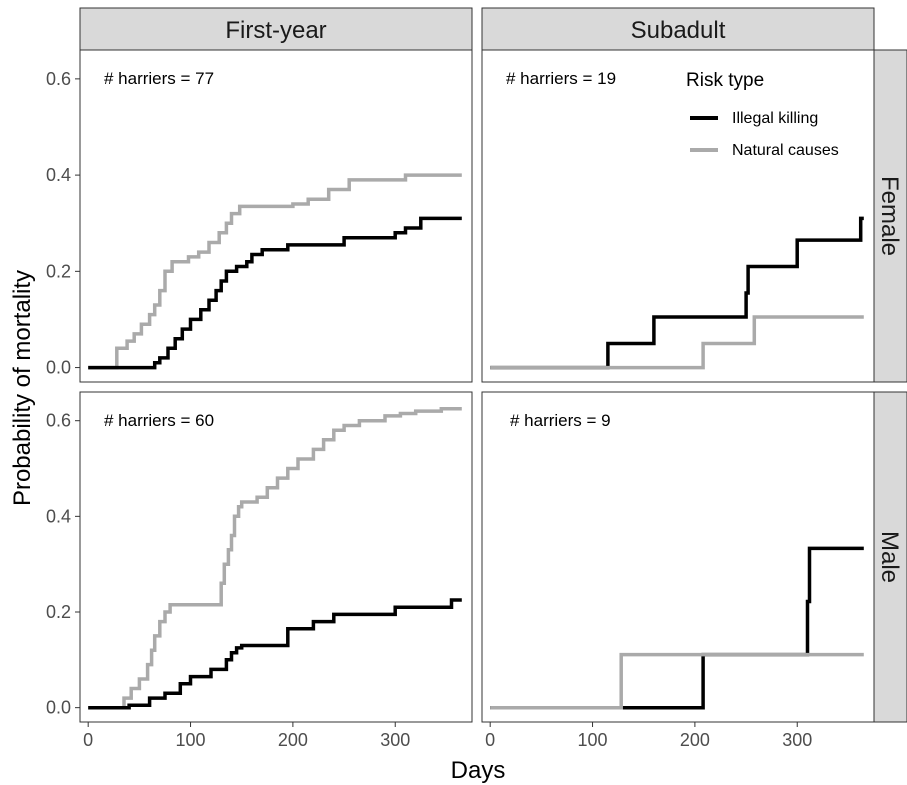 The height and width of the screenshot is (785, 907). I want to click on column-strip-label: Subadult, so click(678, 30).